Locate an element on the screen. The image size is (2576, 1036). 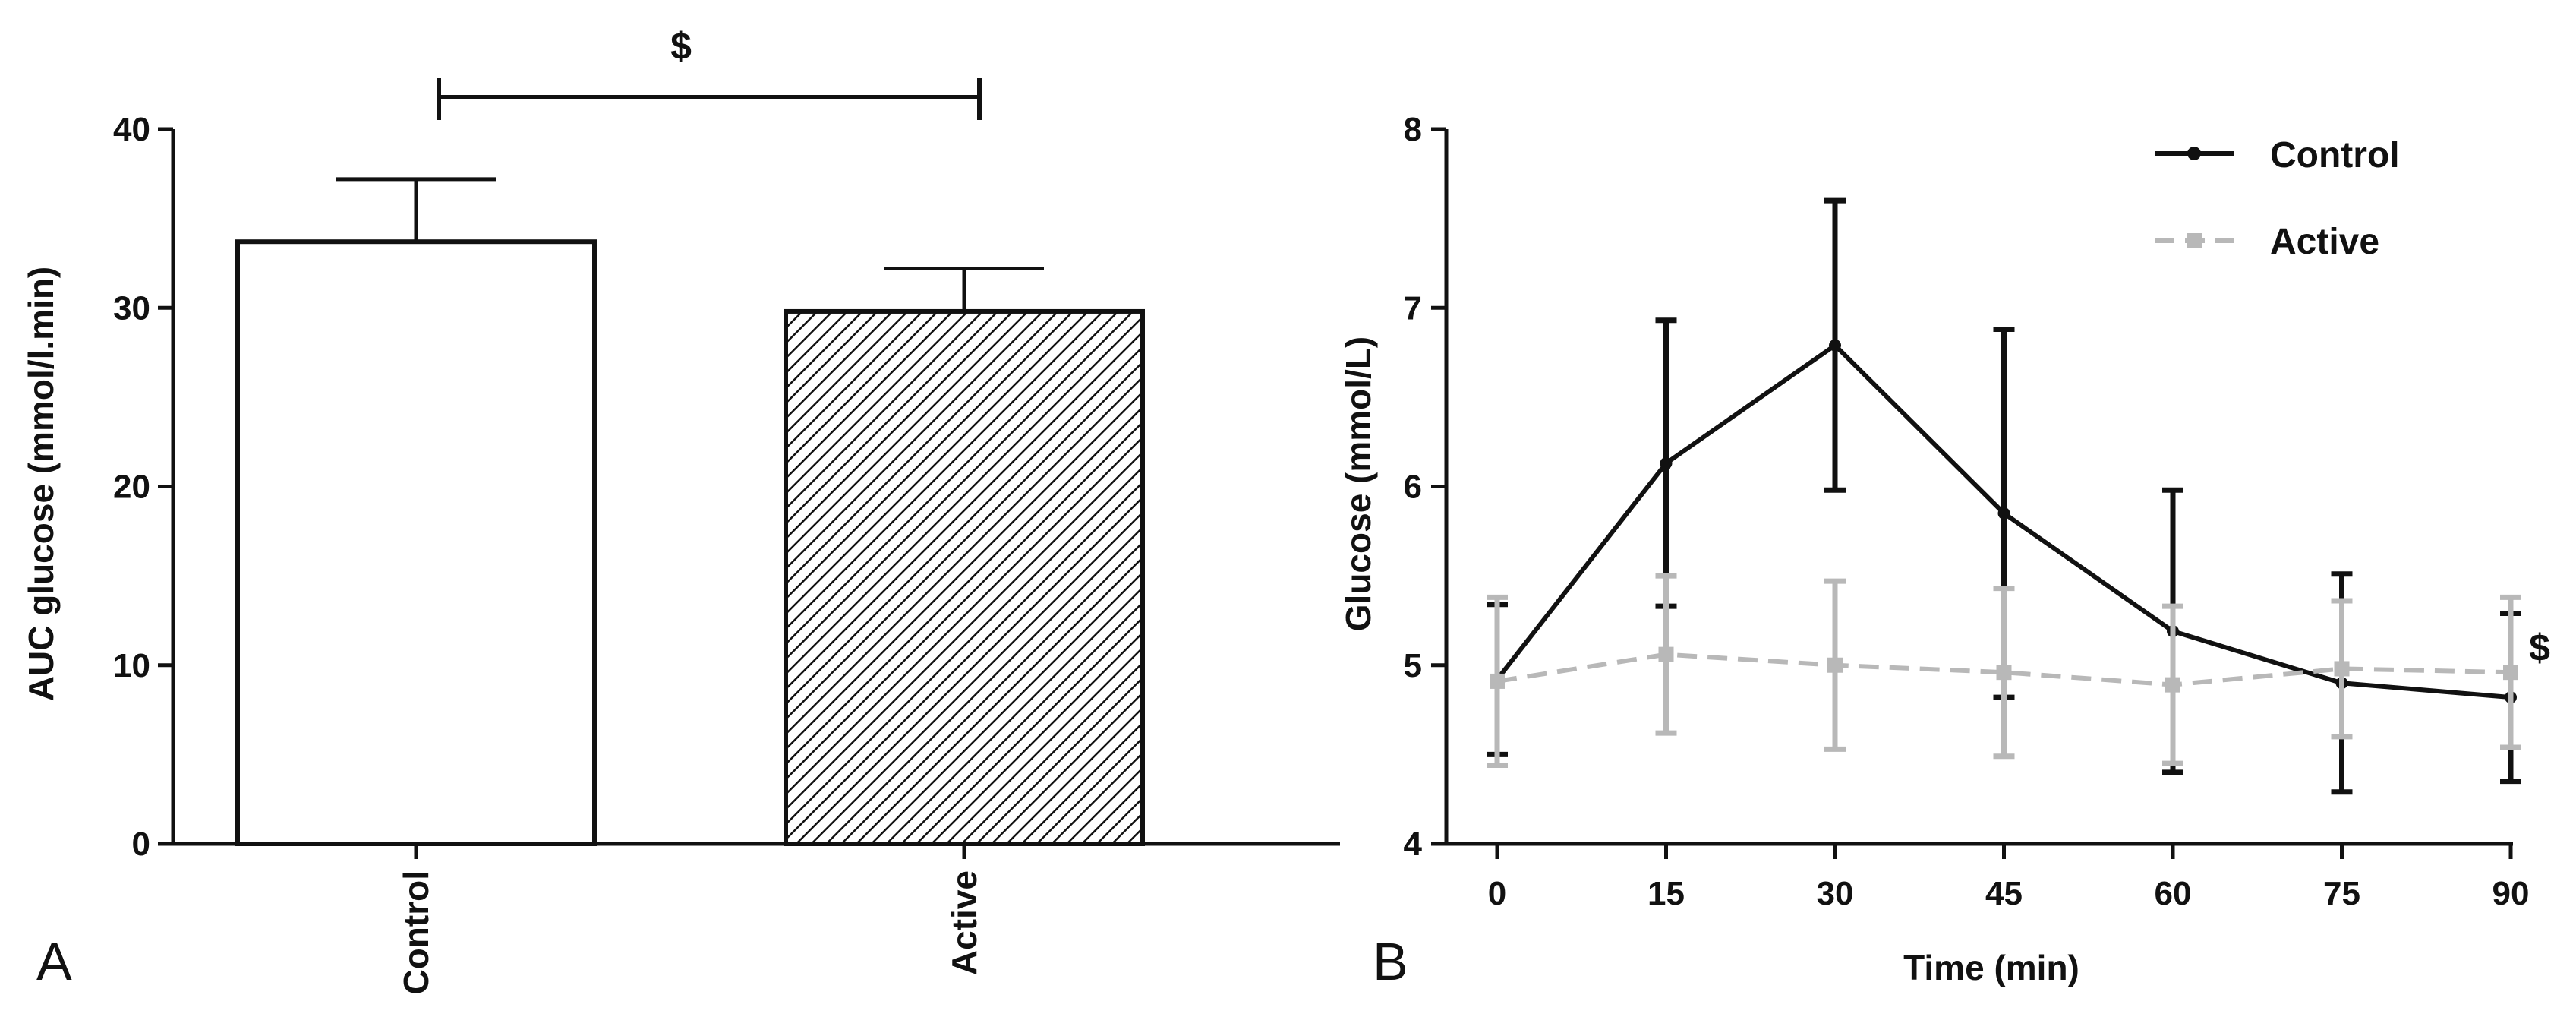
panel-a-y-axis-label: AUC glucose (mmol/l.min) is located at coordinates (41, 484).